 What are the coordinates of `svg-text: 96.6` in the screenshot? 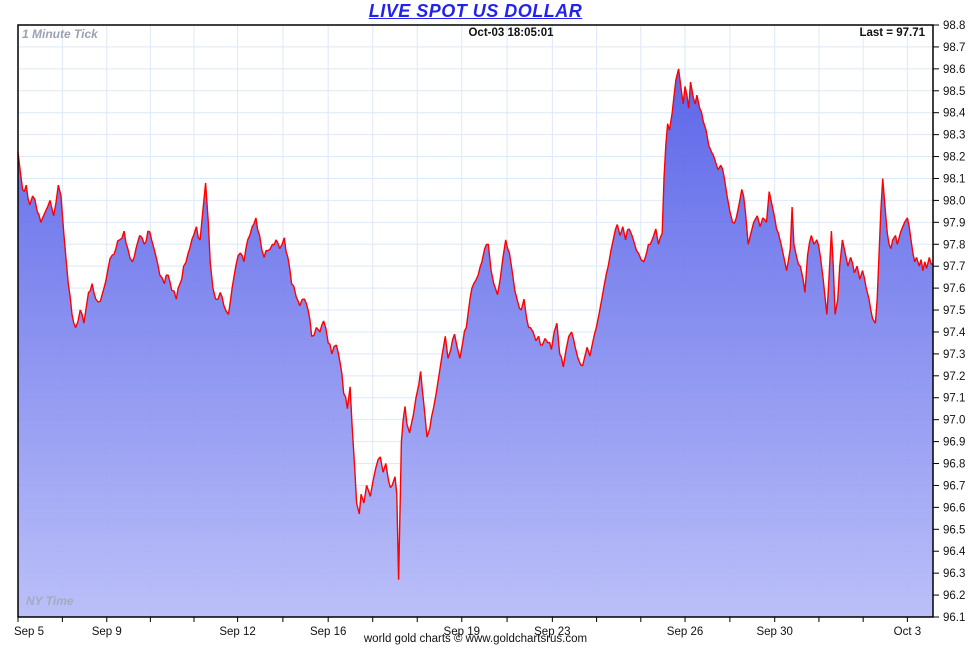 It's located at (954, 508).